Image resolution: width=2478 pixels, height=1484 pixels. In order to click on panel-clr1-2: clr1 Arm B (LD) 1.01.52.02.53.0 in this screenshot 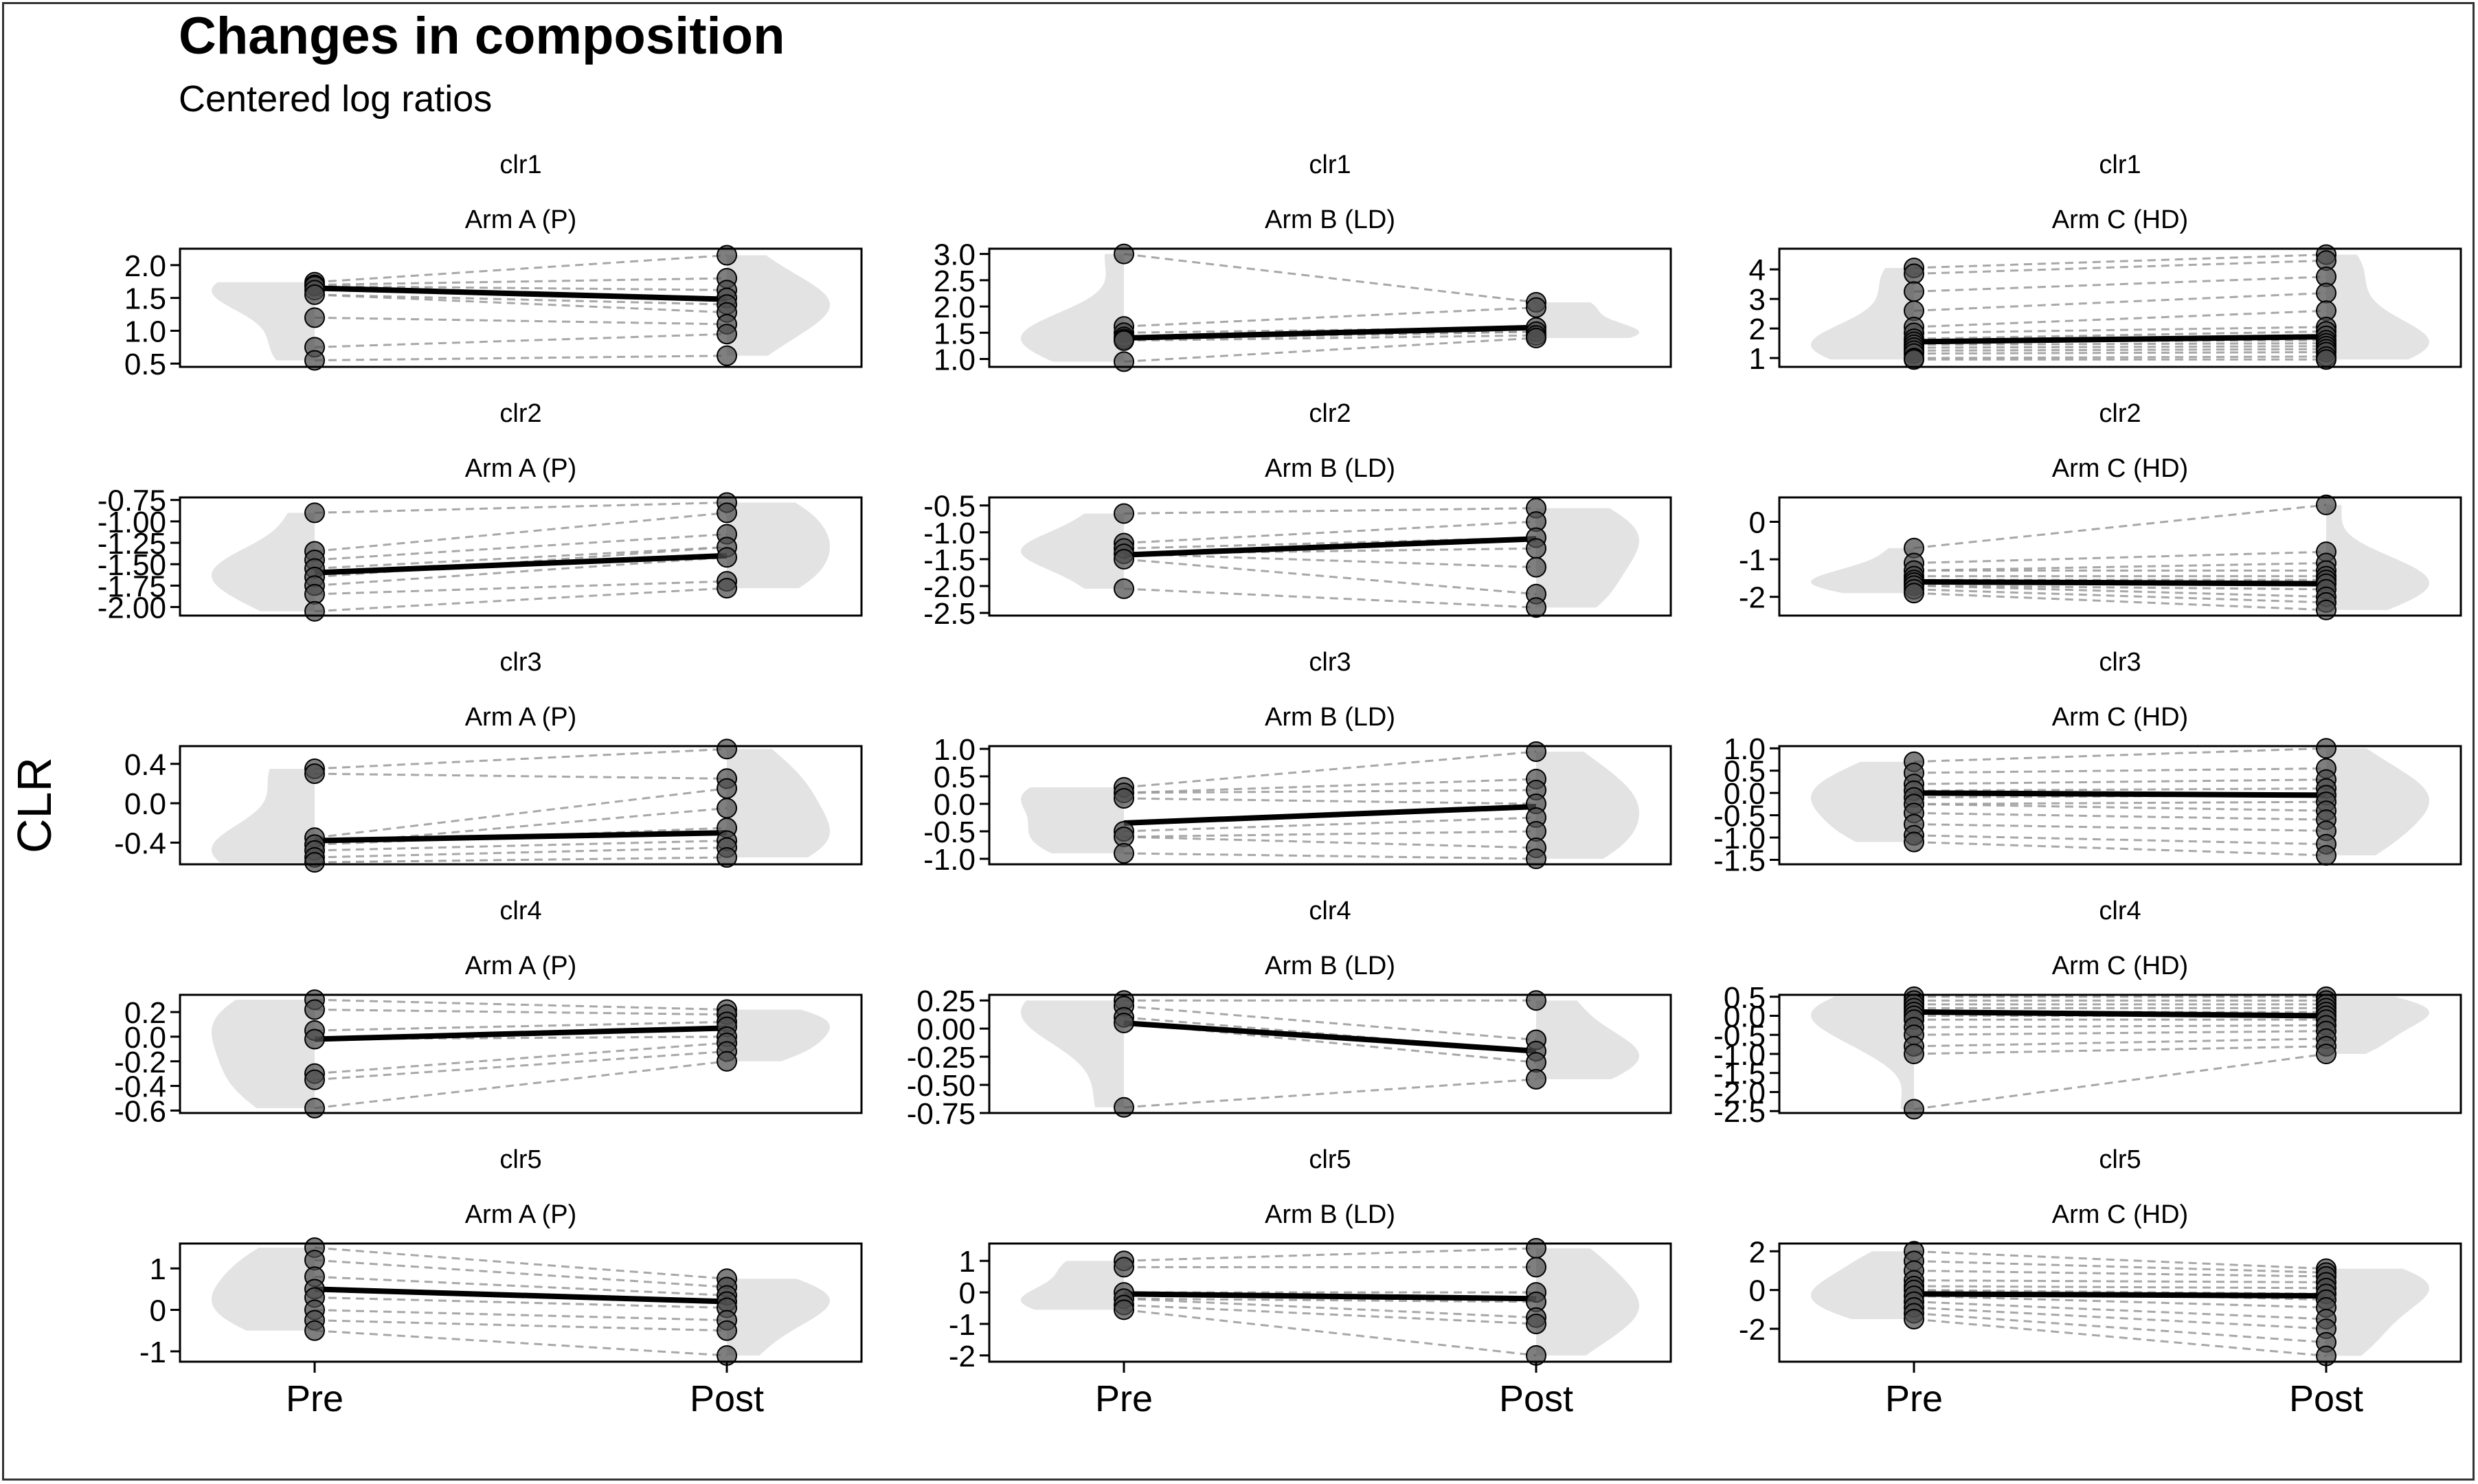, I will do `click(1303, 263)`.